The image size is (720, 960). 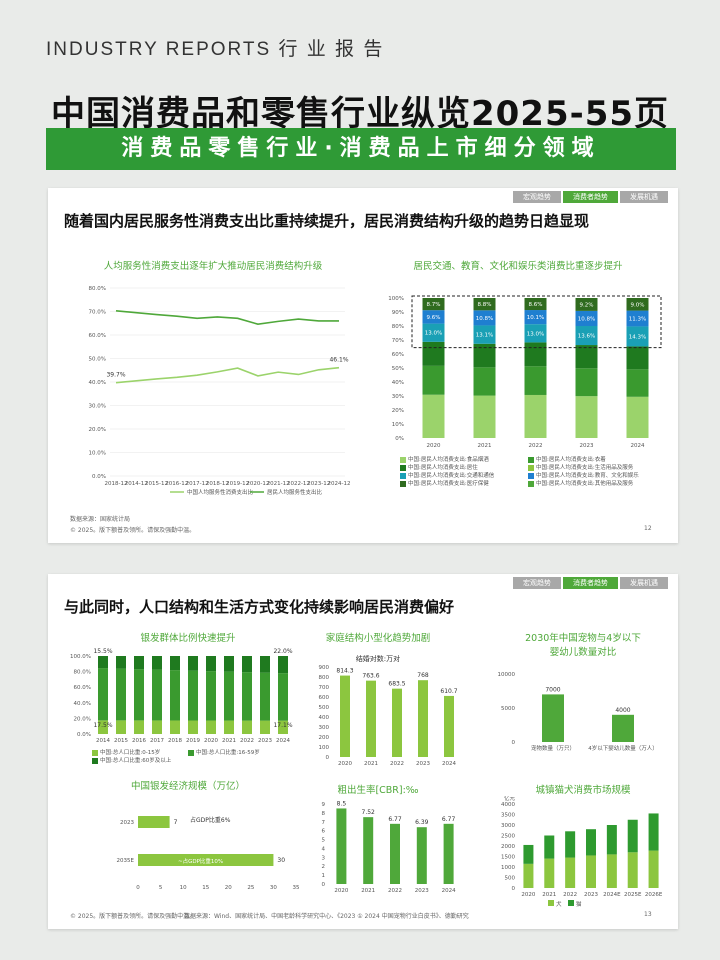 What do you see at coordinates (205, 888) in the screenshot?
I see `x-tick-label: 15` at bounding box center [205, 888].